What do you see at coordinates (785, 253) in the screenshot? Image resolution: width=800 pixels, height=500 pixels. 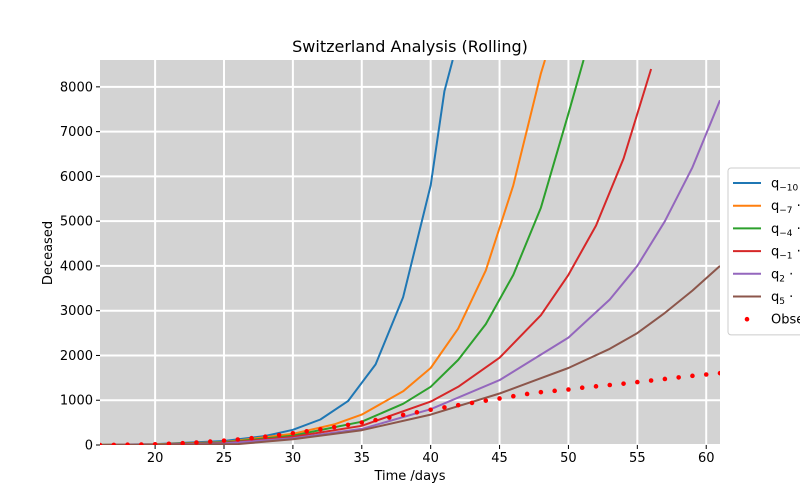 I see `legend-entry: q−1 ·` at bounding box center [785, 253].